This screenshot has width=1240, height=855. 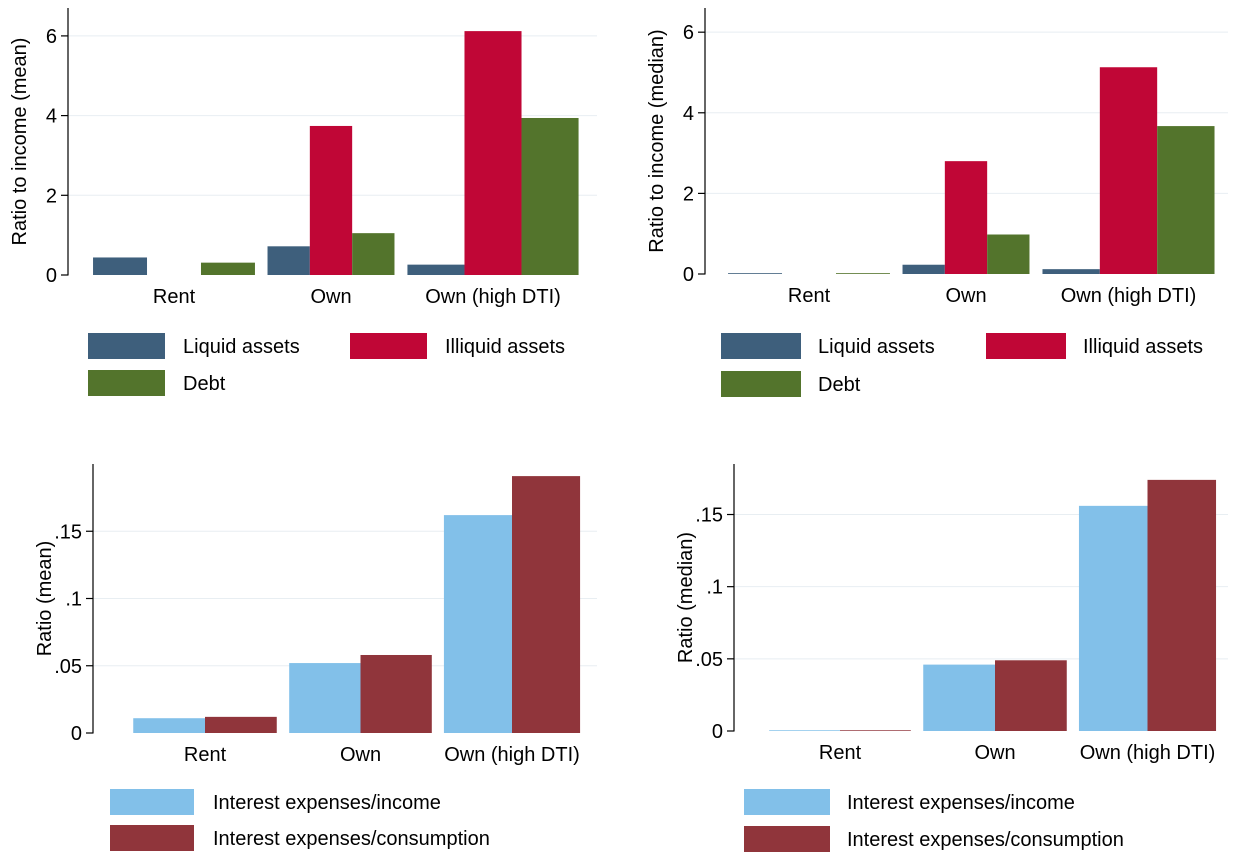 What do you see at coordinates (686, 597) in the screenshot?
I see `y-axis-label: Ratio (median)` at bounding box center [686, 597].